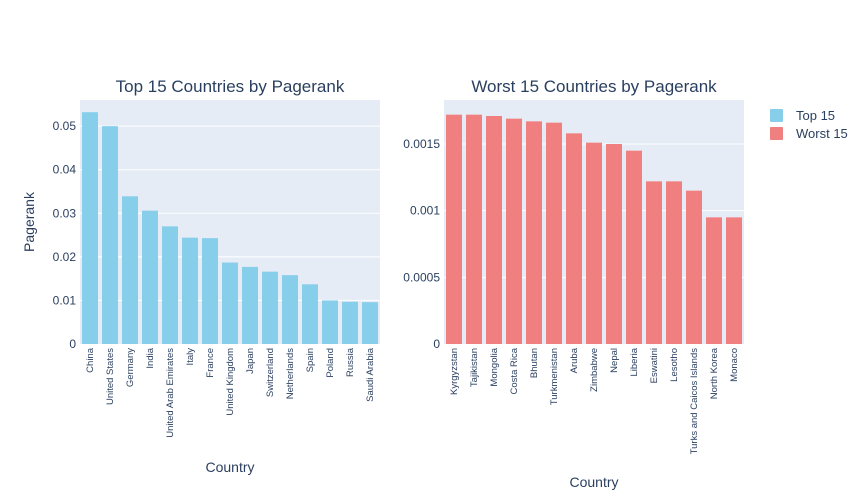 Image resolution: width=866 pixels, height=500 pixels. I want to click on legend-item-top15: Top 15, so click(802, 115).